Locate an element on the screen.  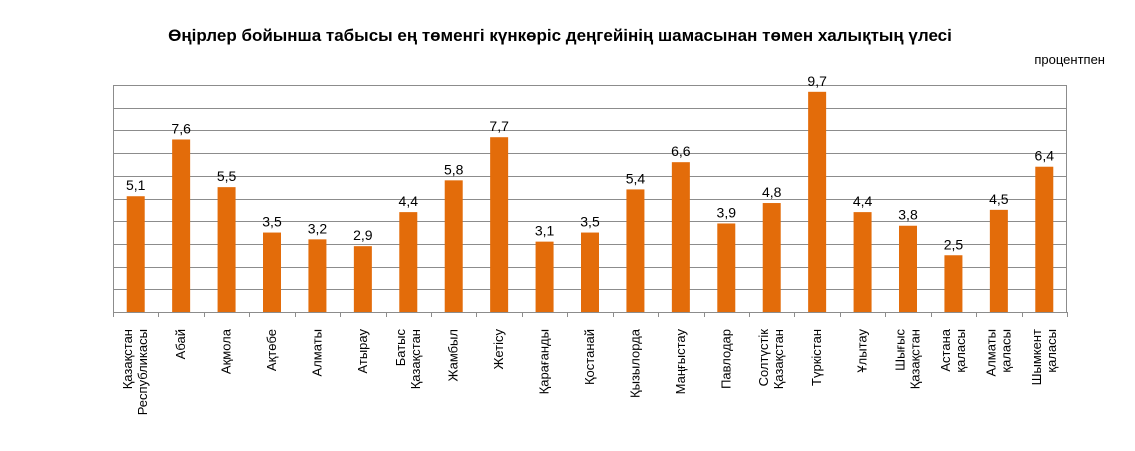
tick-label: Түркістан is located at coordinates (816, 357).